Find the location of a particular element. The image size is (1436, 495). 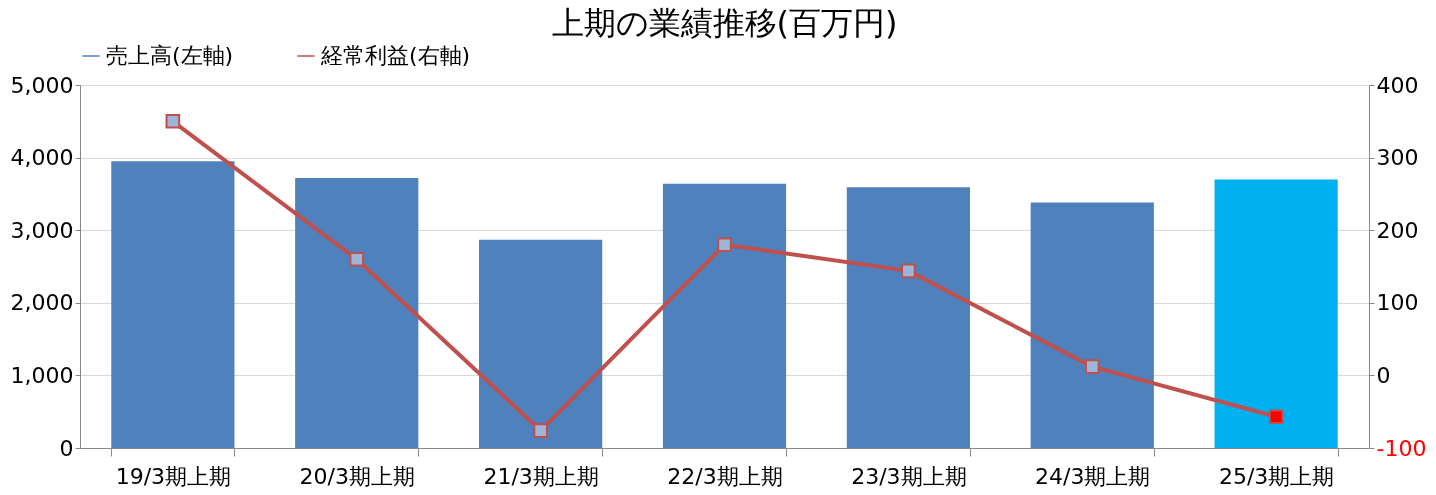

y-tick-label: 2,000 is located at coordinates (42, 303).